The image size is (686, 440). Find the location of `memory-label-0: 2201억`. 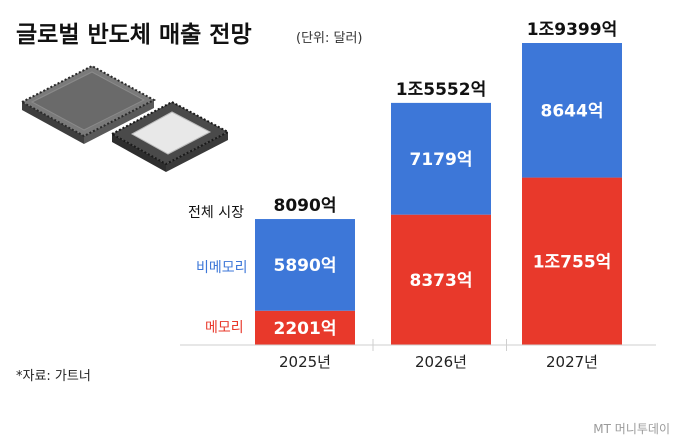

memory-label-0: 2201억 is located at coordinates (305, 329).